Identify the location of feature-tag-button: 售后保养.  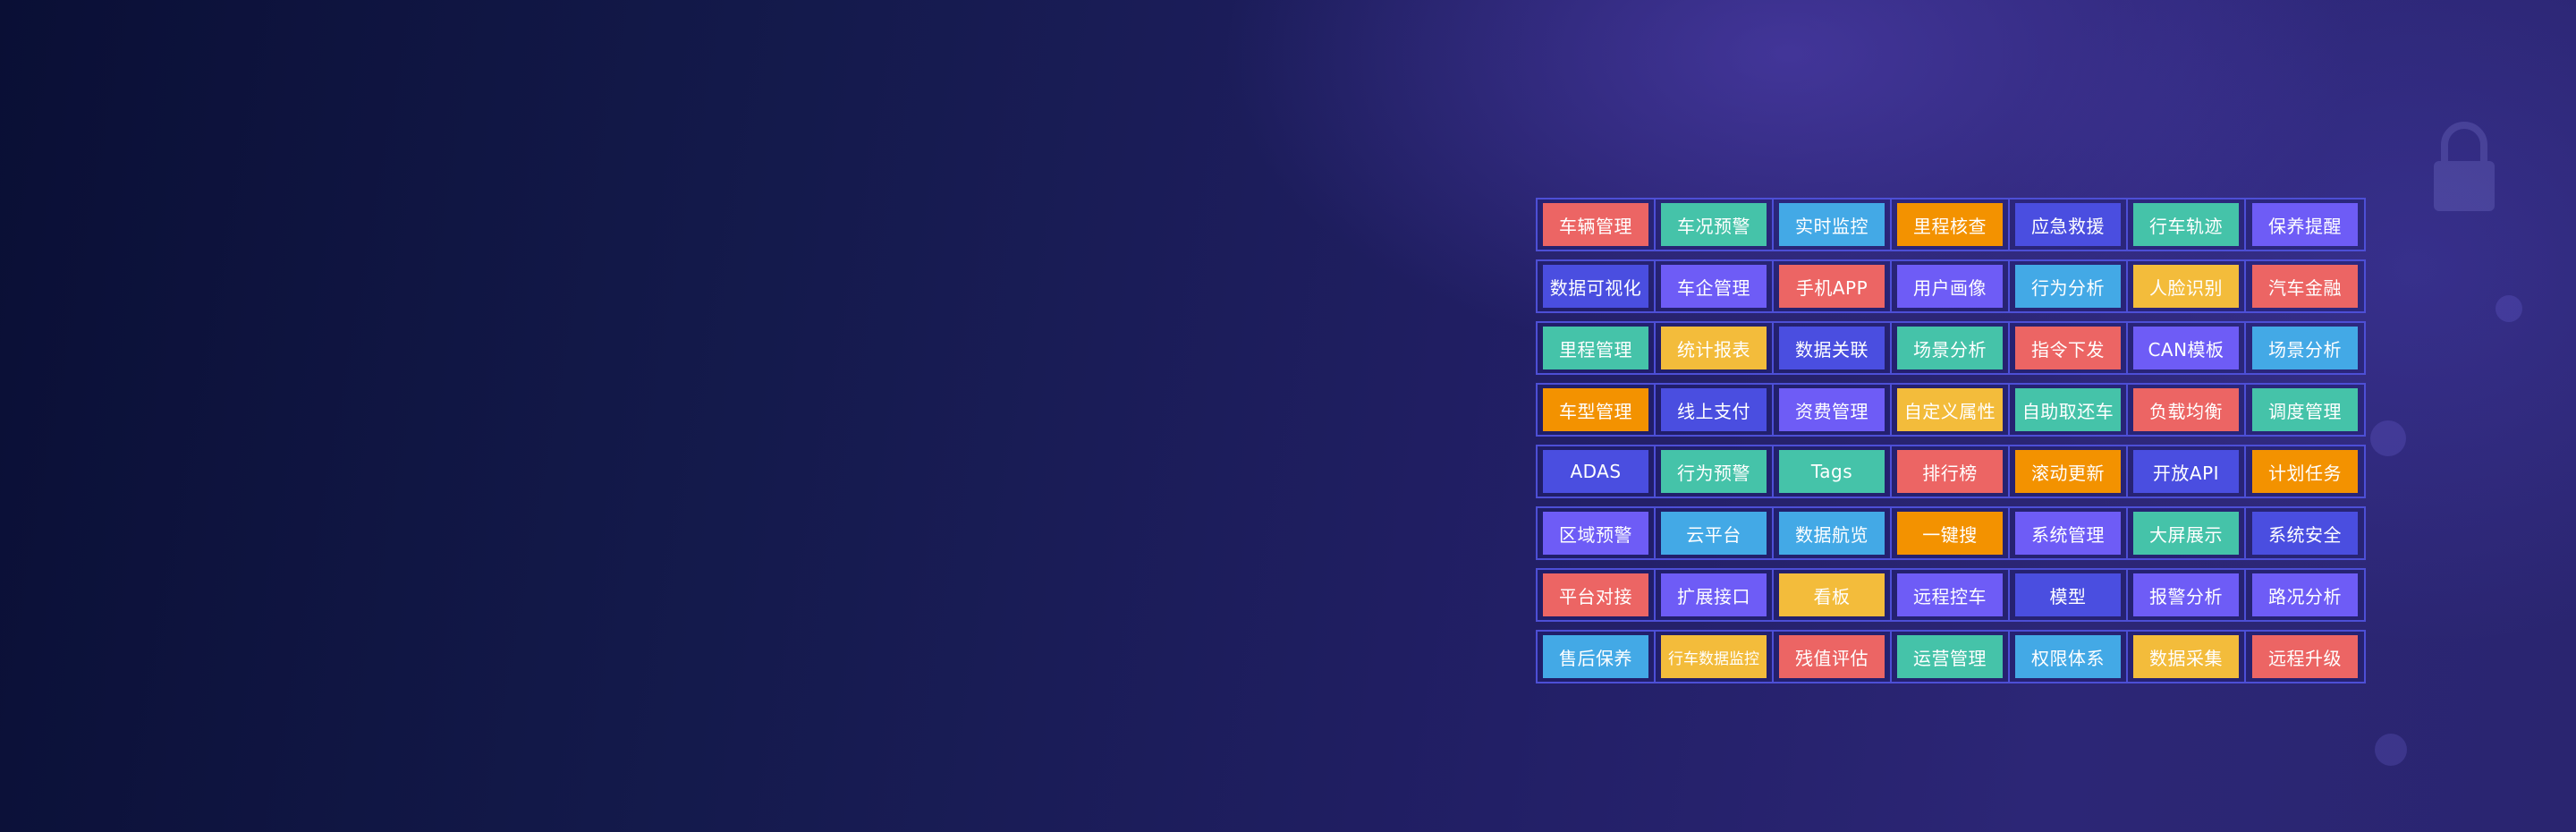
(1595, 656).